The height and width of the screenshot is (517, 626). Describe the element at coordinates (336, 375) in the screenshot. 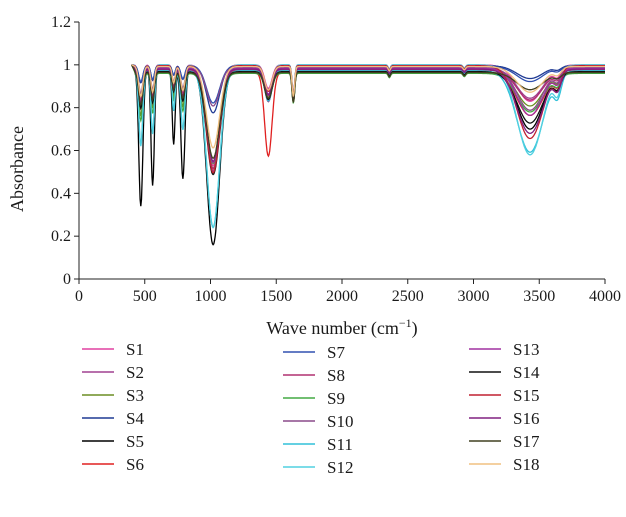

I see `legend-label: S8` at that location.